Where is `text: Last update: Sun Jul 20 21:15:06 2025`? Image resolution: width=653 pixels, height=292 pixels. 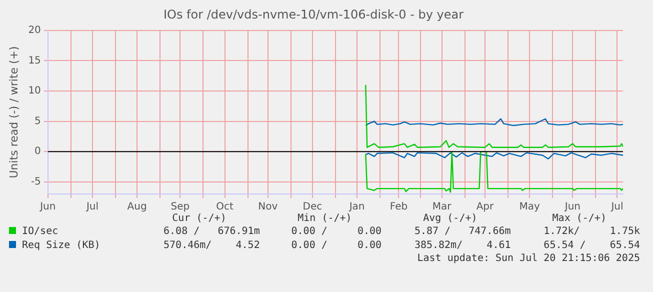
text: Last update: Sun Jul 20 21:15:06 2025 is located at coordinates (528, 259).